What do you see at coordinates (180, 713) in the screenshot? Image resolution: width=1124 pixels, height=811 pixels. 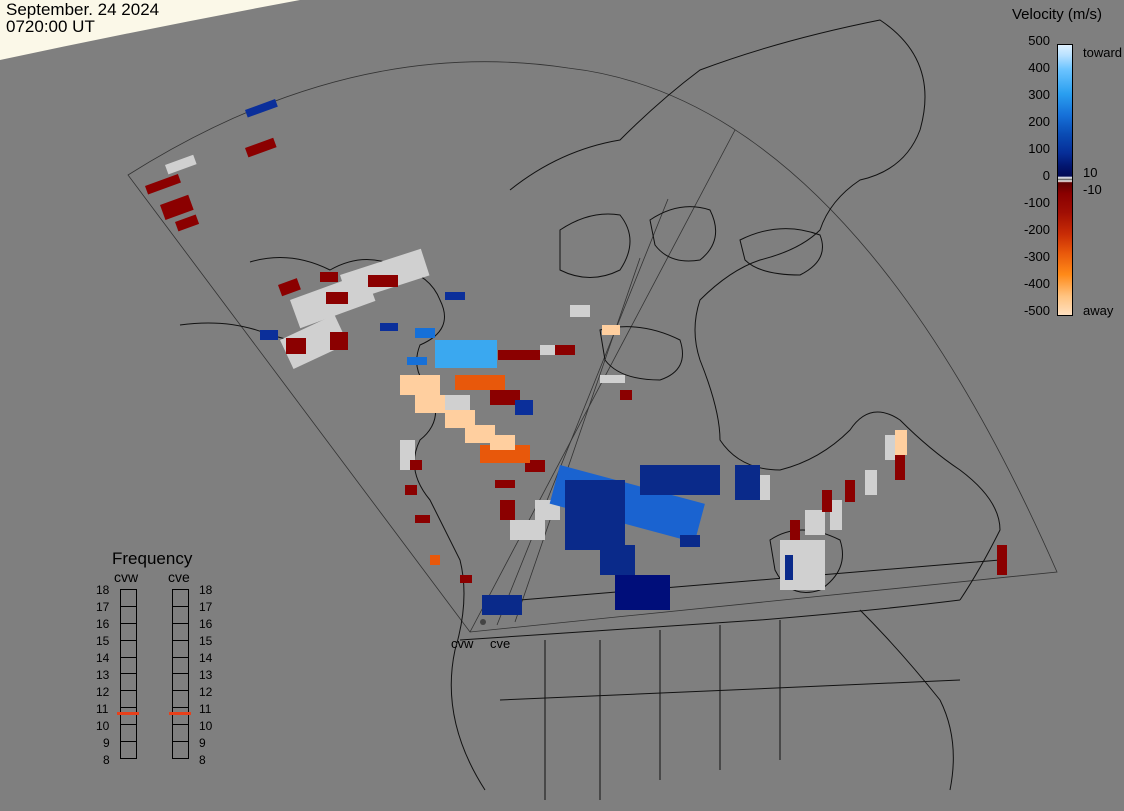 I see `frequency-marker-cve` at bounding box center [180, 713].